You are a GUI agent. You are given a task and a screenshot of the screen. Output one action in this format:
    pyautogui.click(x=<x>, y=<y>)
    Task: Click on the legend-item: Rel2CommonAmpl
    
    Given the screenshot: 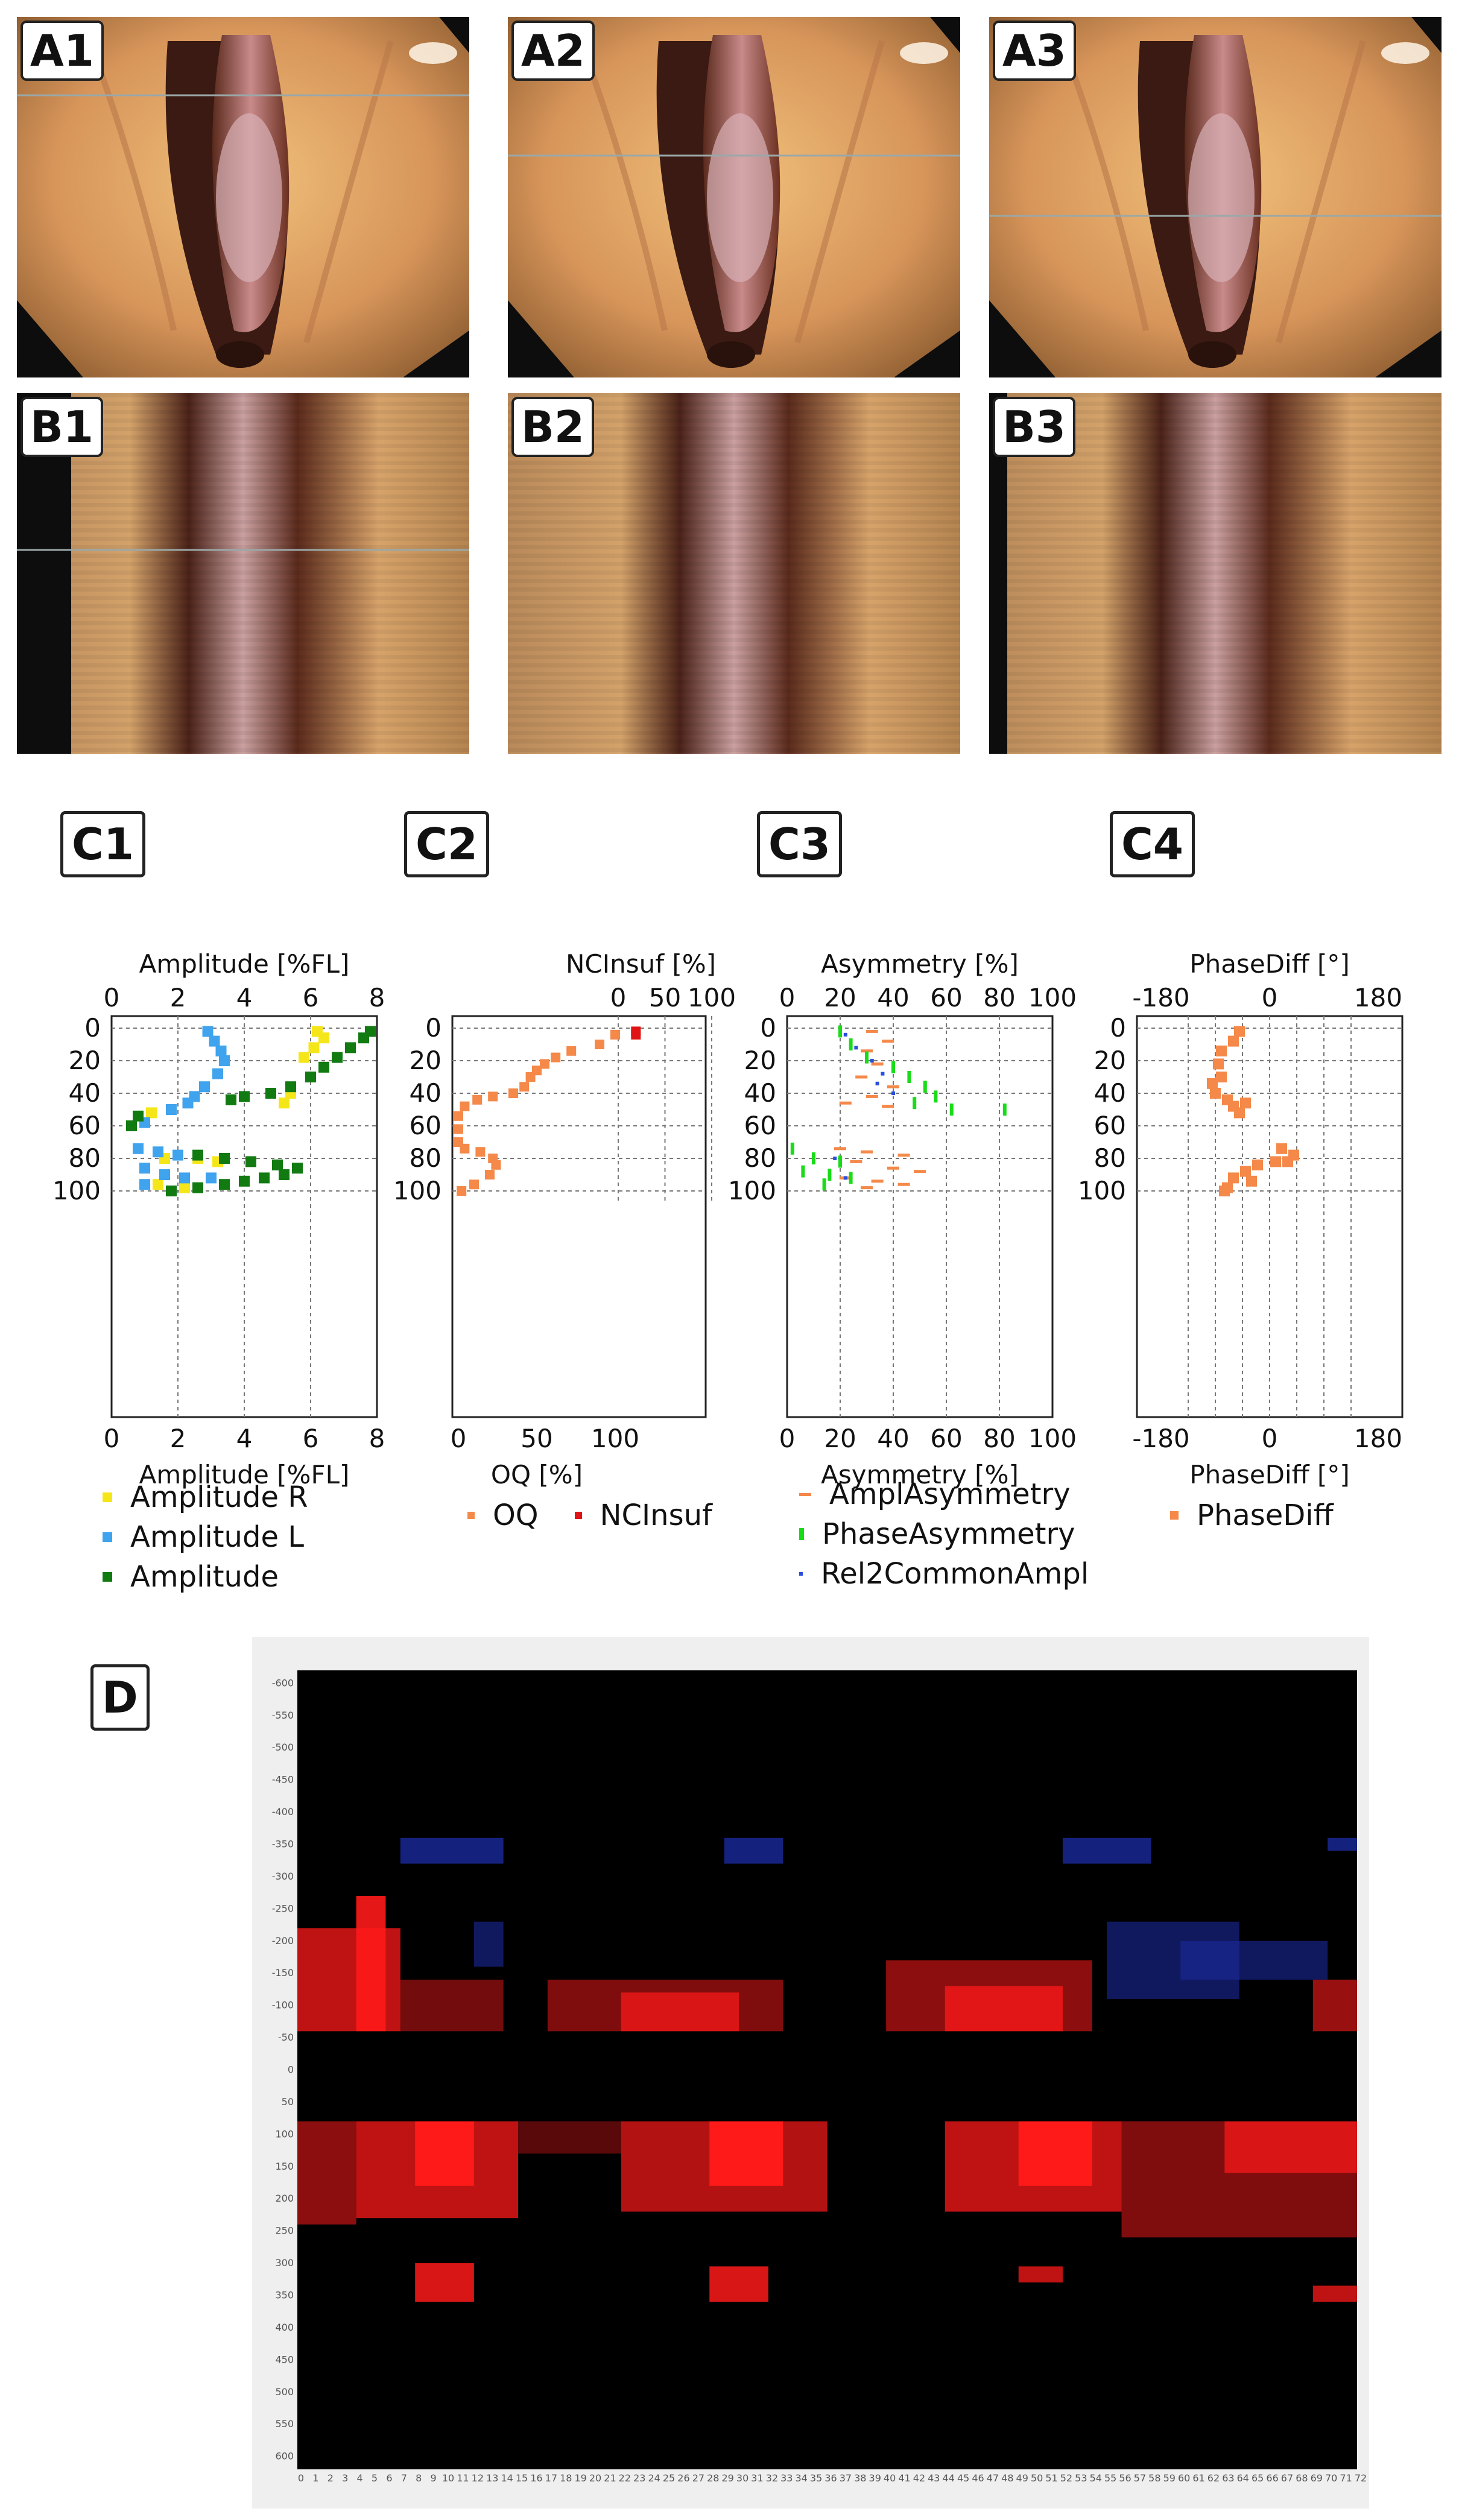 What is the action you would take?
    pyautogui.click(x=944, y=1574)
    